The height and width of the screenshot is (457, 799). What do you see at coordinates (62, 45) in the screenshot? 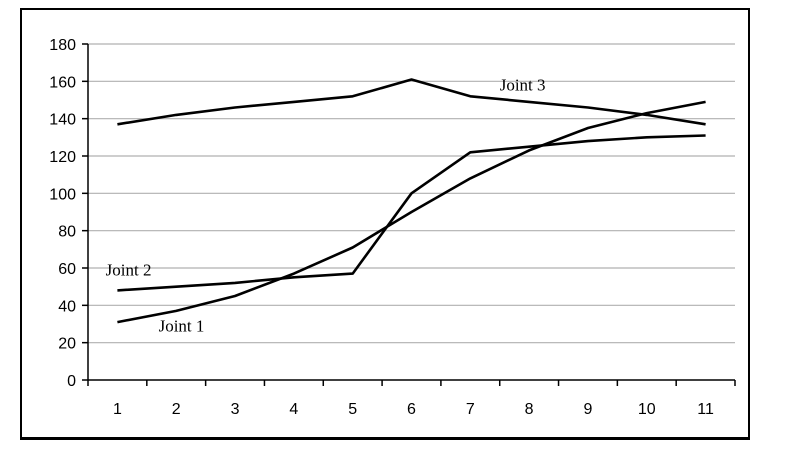
I see `y-tick-label-180: 180` at bounding box center [62, 45].